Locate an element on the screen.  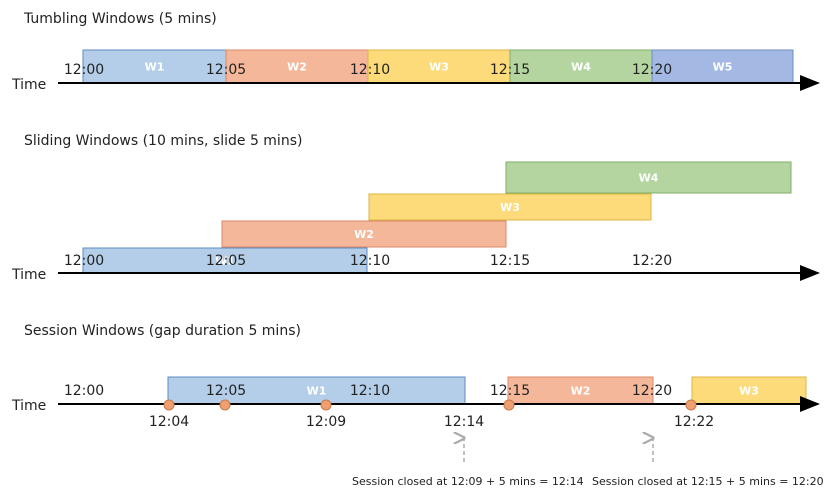
section-title: Tumbling Windows (5 mins) is located at coordinates (120, 19).